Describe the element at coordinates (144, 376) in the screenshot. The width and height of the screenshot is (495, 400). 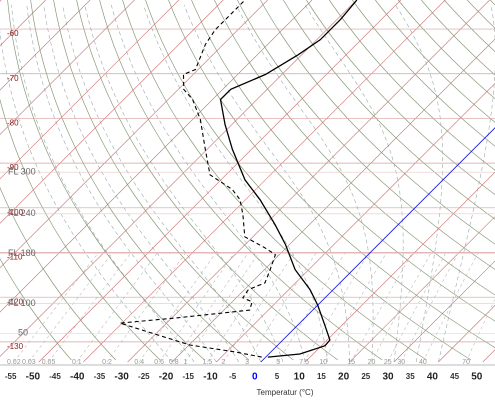
I see `x-tick-label: -25` at that location.